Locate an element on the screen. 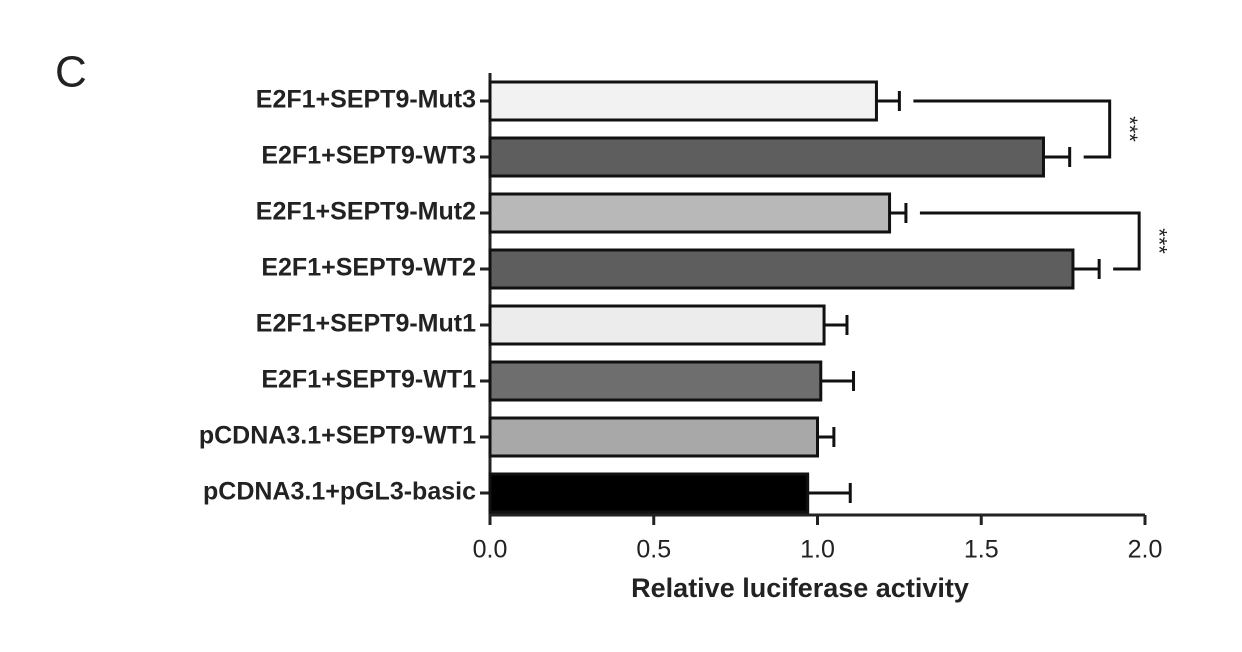  x-tick-label: 0.0 is located at coordinates (490, 550).